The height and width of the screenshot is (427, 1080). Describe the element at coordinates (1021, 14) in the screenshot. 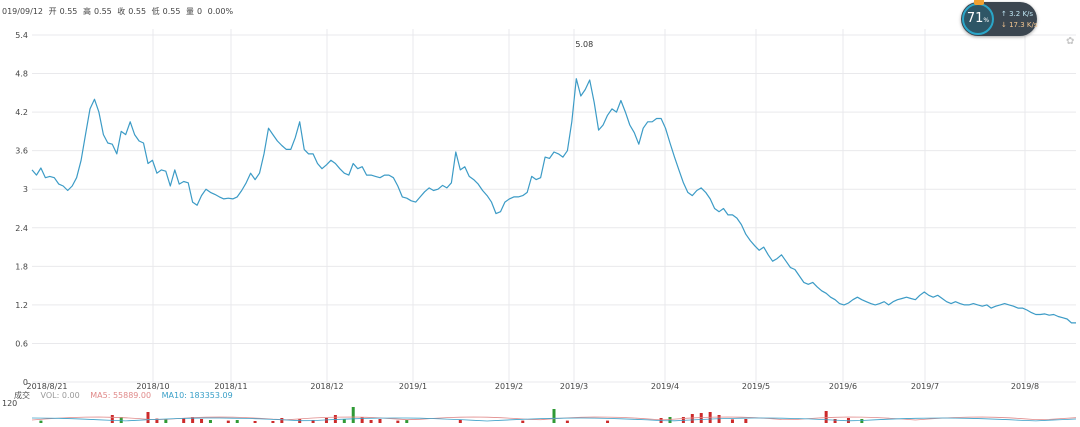

I see `upload-value: 3.2 K/s` at that location.